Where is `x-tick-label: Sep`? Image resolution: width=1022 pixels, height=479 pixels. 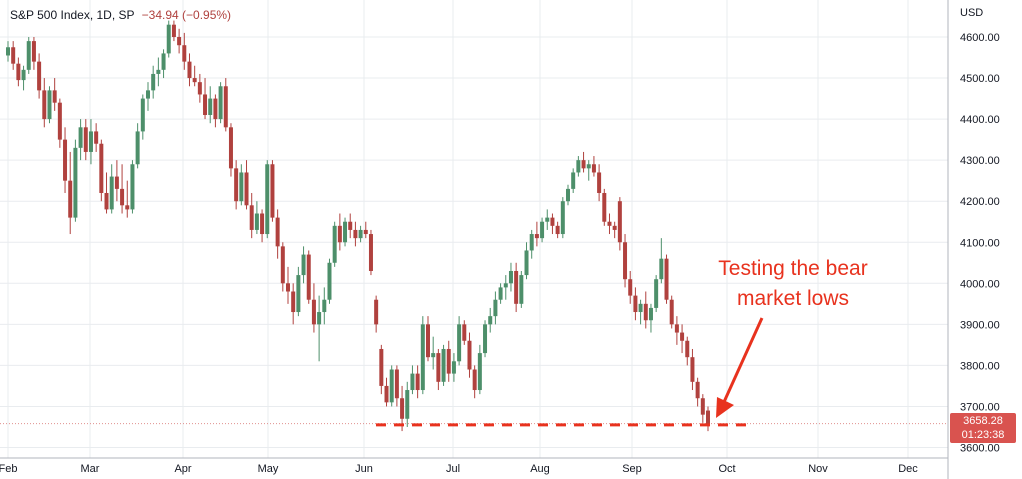 x-tick-label: Sep is located at coordinates (632, 469).